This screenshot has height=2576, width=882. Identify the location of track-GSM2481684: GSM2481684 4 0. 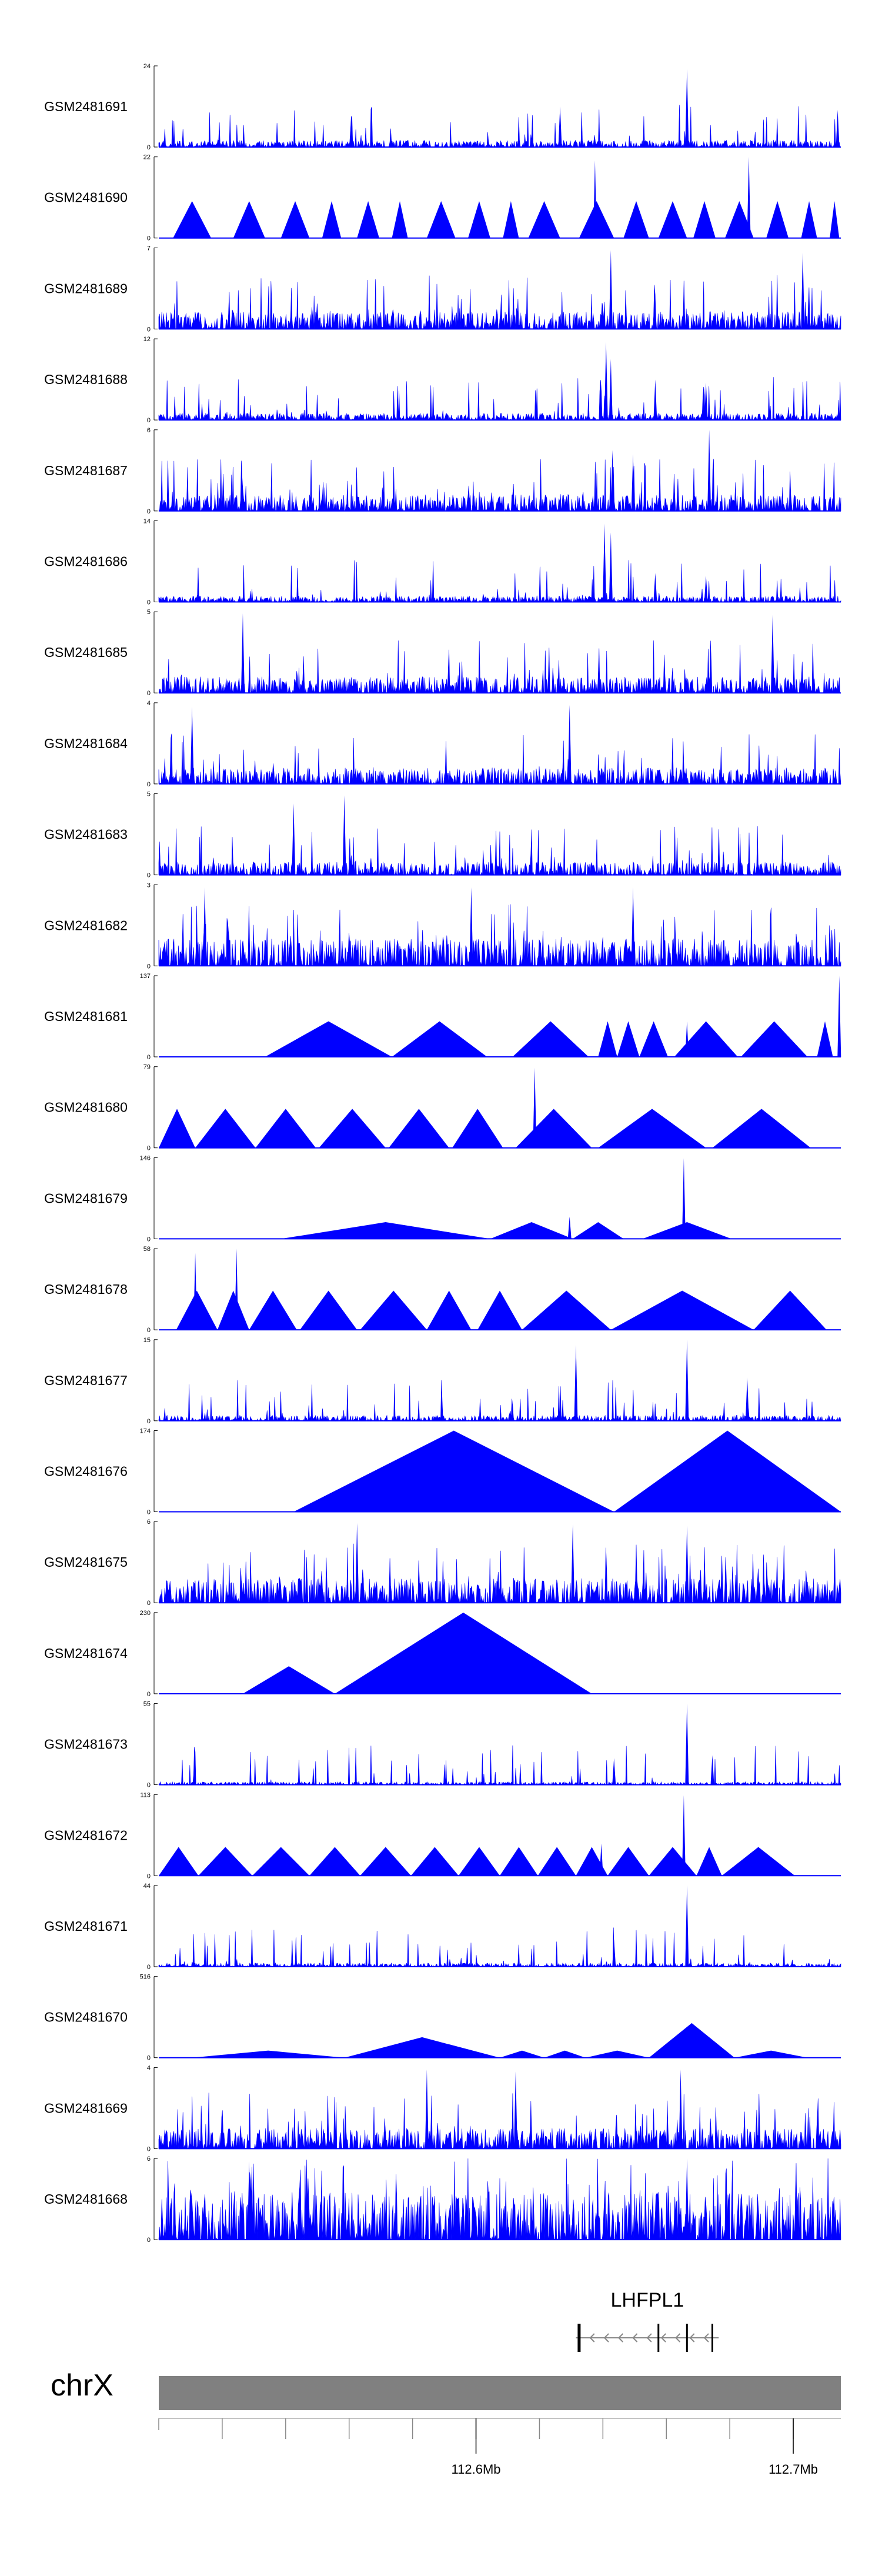
(442, 744).